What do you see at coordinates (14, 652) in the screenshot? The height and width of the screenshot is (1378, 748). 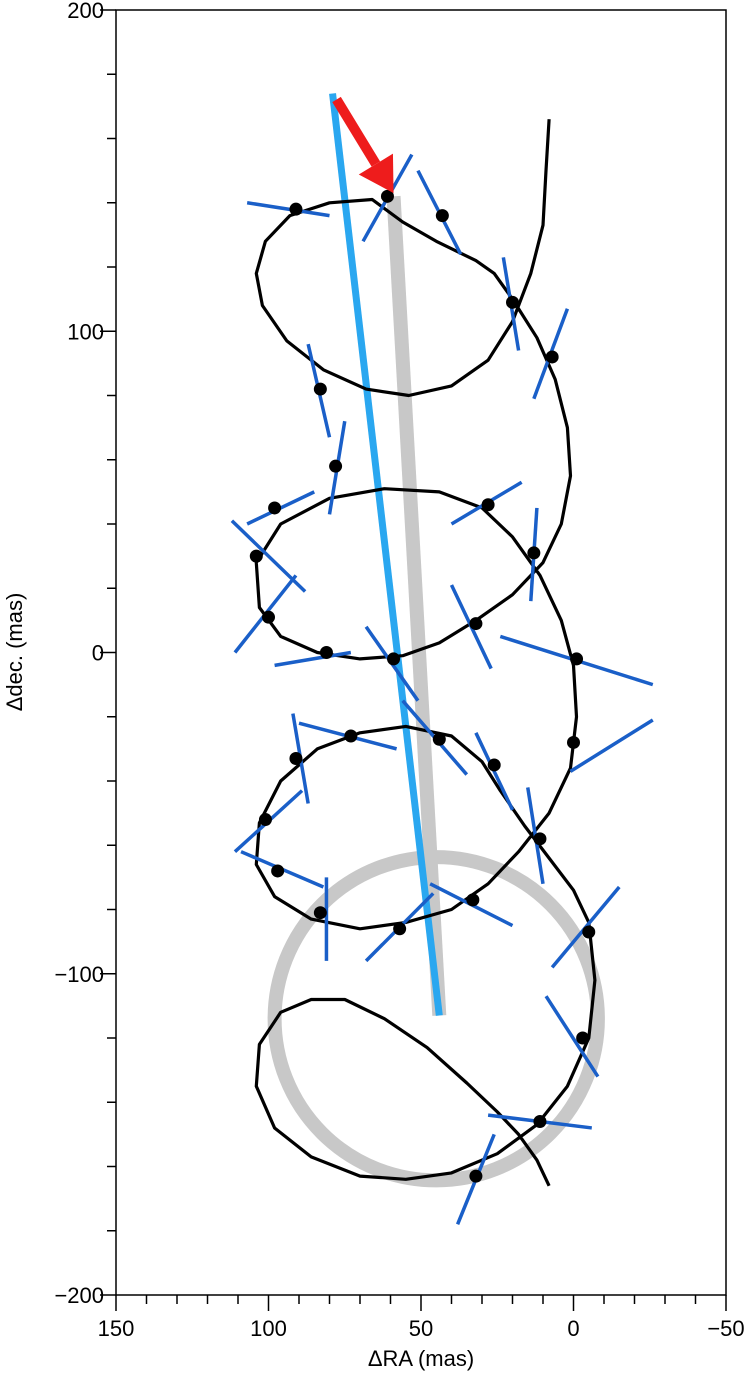 I see `y-axis-label: Δdec. (mas)` at bounding box center [14, 652].